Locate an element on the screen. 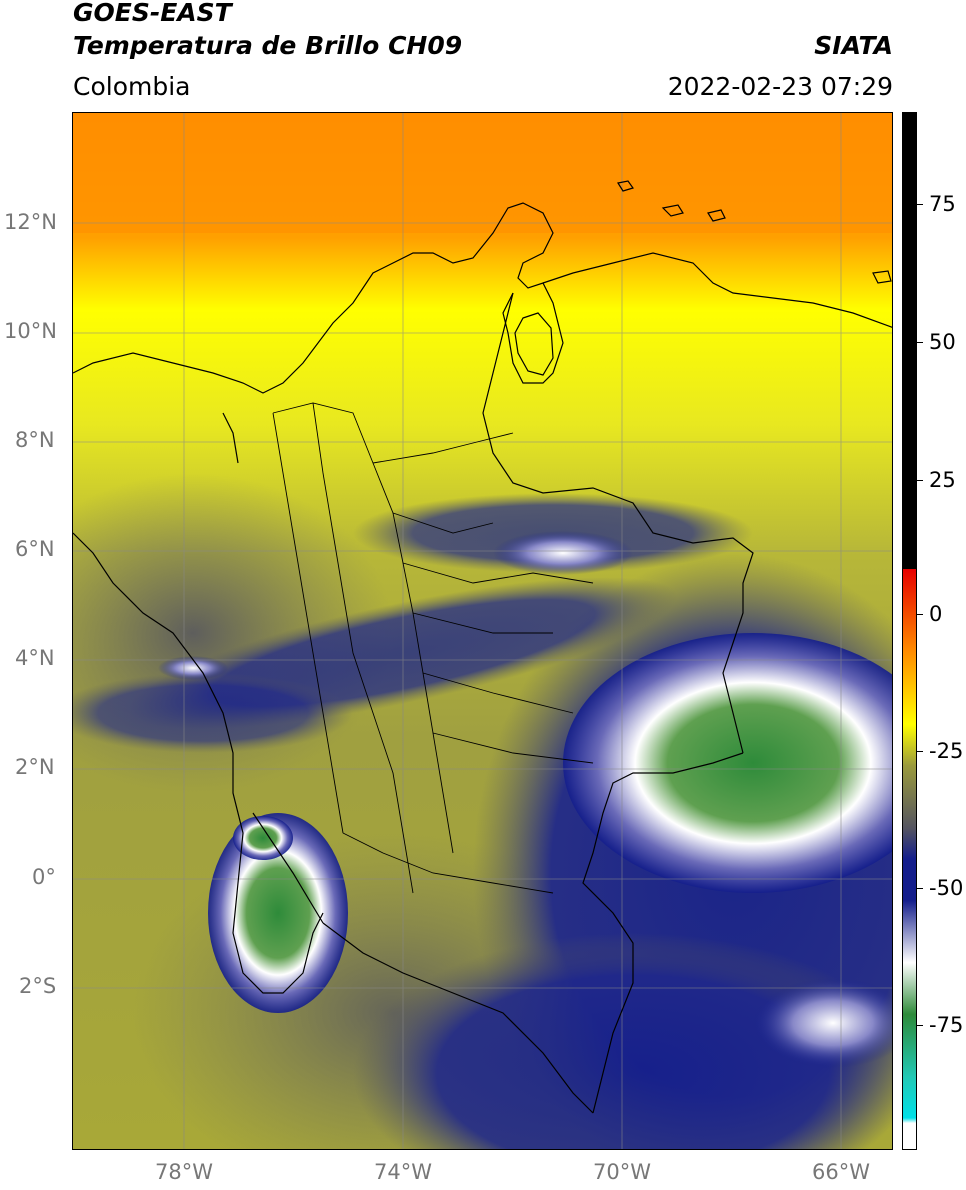  cloud-north is located at coordinates (563, 553).